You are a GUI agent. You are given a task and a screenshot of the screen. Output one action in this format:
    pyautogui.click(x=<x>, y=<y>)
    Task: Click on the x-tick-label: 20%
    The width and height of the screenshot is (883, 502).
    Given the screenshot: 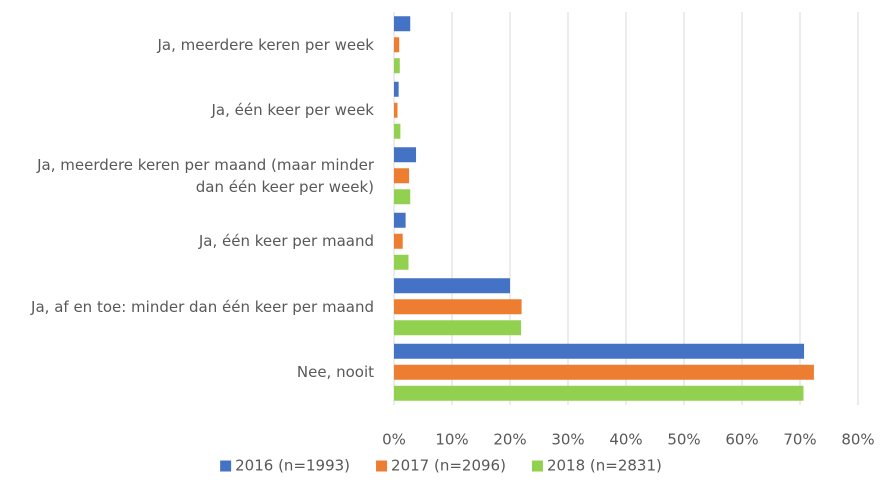 What is the action you would take?
    pyautogui.click(x=509, y=440)
    